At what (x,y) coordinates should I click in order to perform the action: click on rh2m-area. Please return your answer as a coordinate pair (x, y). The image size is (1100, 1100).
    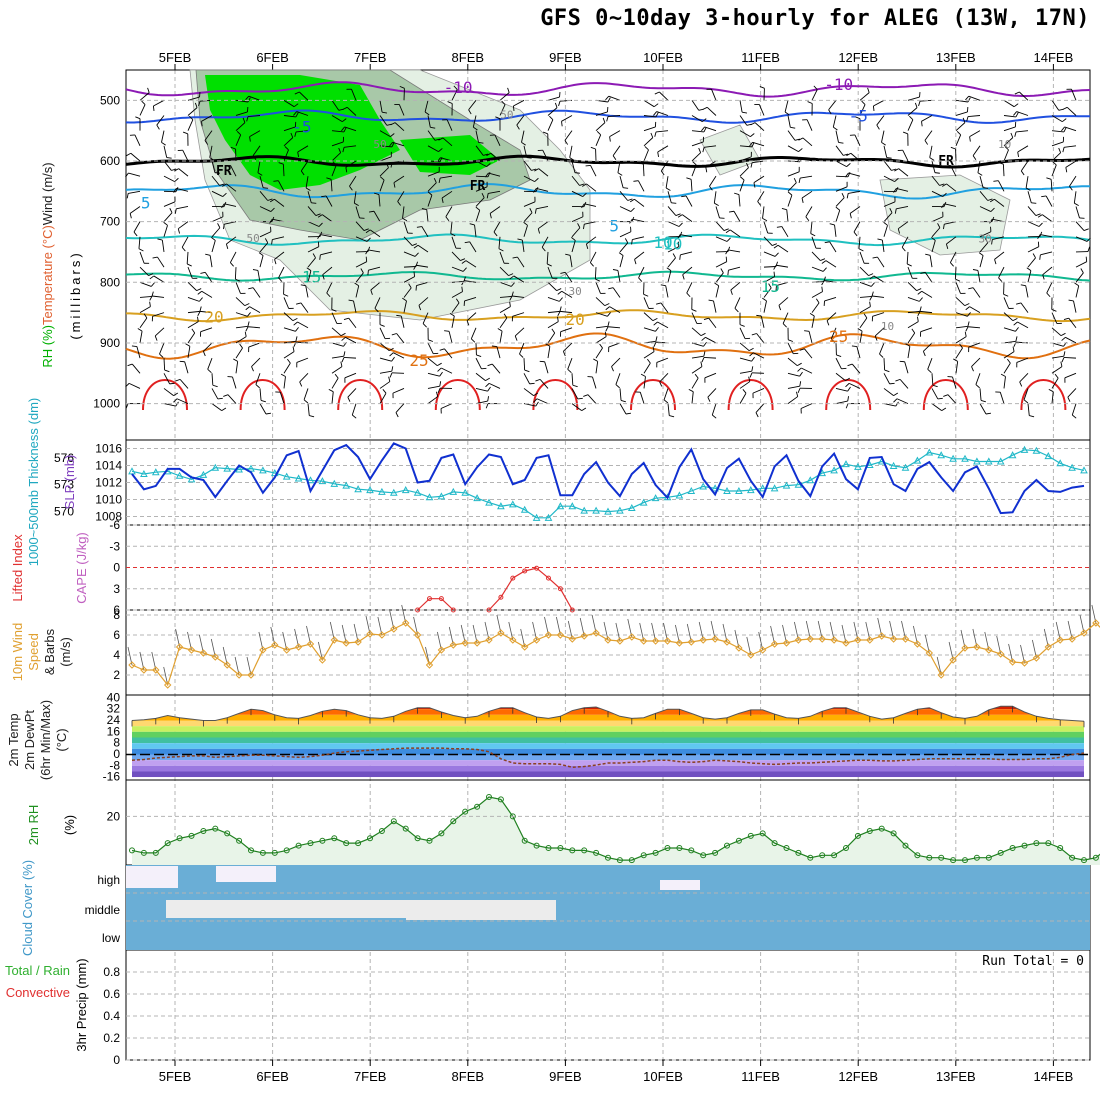
    Looking at the image, I should click on (616, 831).